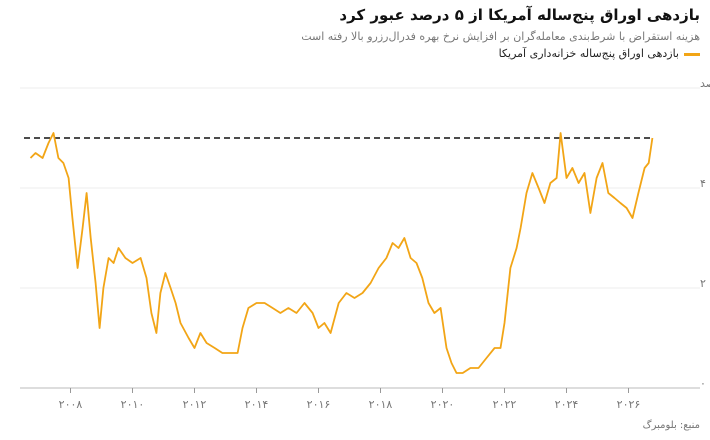 The image size is (710, 440). Describe the element at coordinates (71, 404) in the screenshot. I see `x-tick-label: ۲۰۰۸` at that location.